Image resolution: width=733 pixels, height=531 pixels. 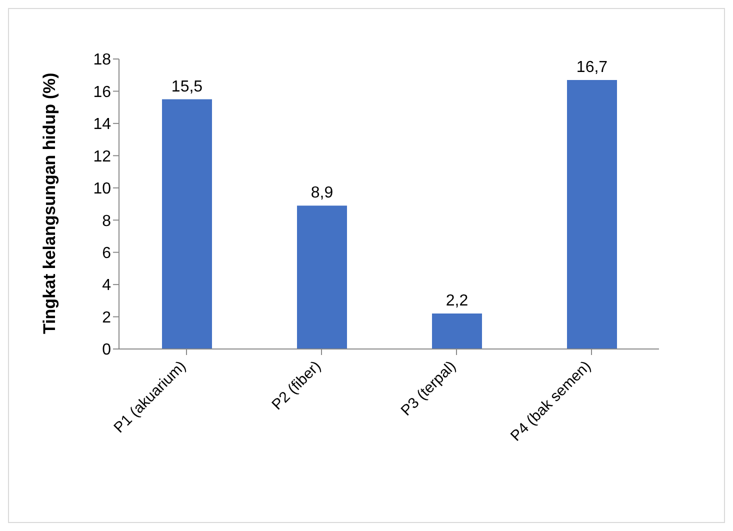 What do you see at coordinates (107, 350) in the screenshot?
I see `y-tick-label: 0` at bounding box center [107, 350].